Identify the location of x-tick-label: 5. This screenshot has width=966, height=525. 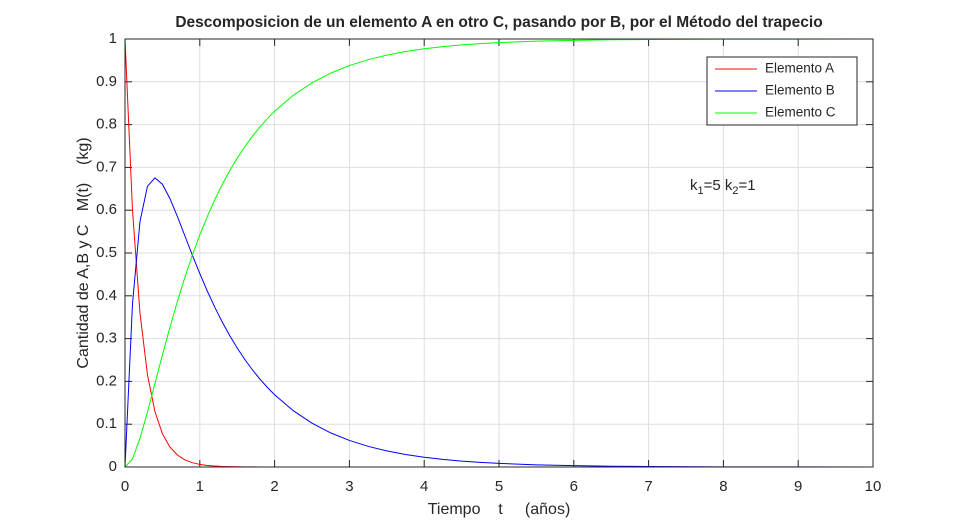
(499, 486).